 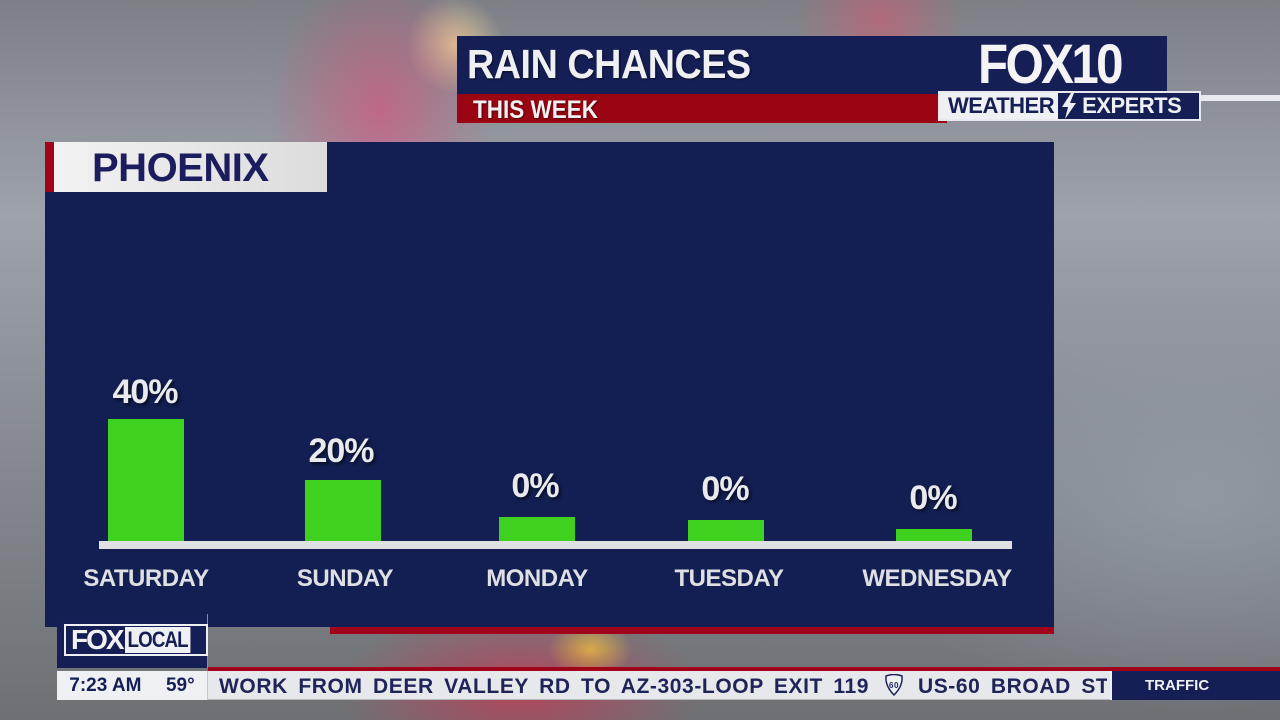 What do you see at coordinates (180, 685) in the screenshot?
I see `current-temperature: 59°` at bounding box center [180, 685].